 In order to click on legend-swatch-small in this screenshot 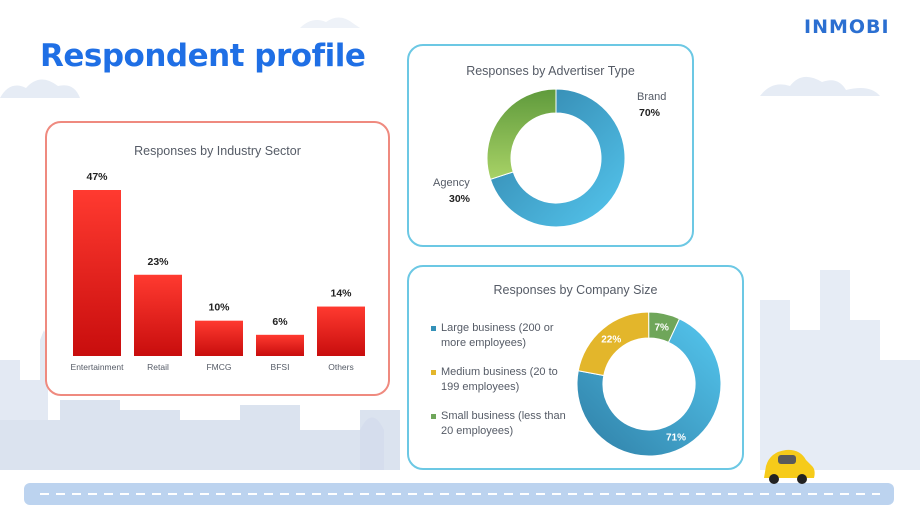, I will do `click(433, 416)`.